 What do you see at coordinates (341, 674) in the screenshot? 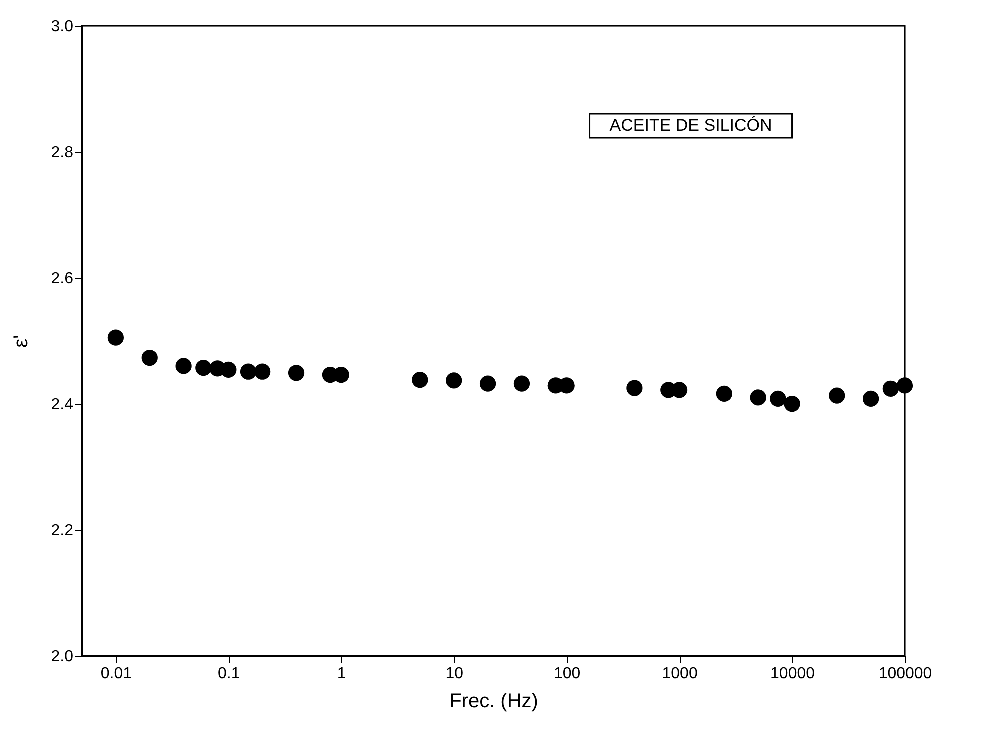
I see `x-tick-label: 1` at bounding box center [341, 674].